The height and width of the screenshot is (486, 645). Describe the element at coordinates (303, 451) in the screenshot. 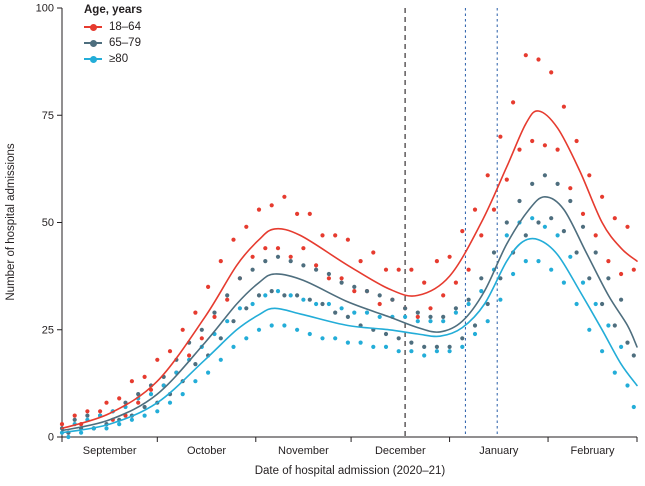

I see `x-tick-label: November` at that location.